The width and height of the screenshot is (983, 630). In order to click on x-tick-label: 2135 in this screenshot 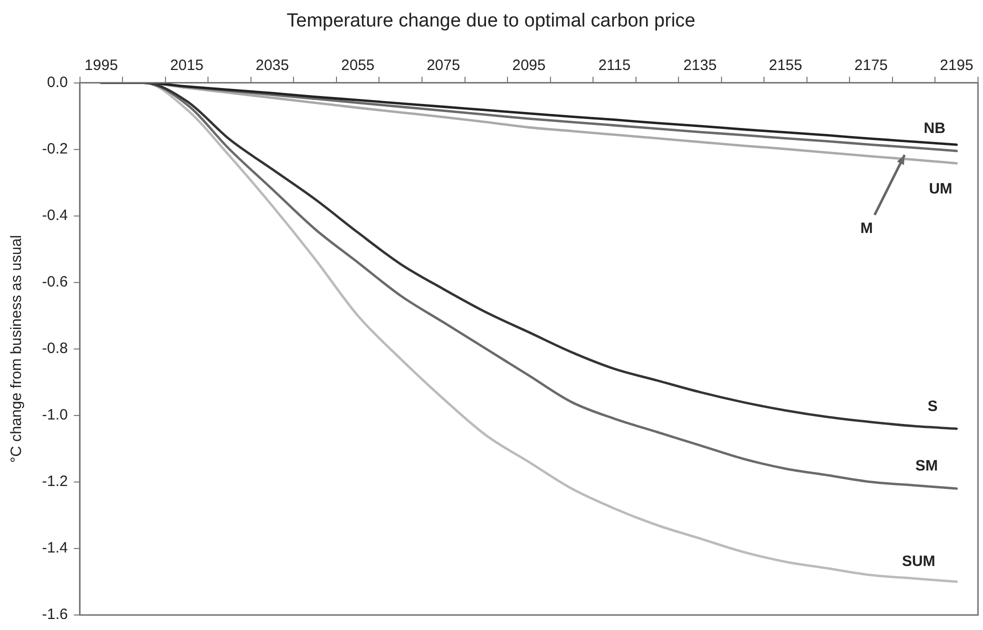, I will do `click(700, 65)`.